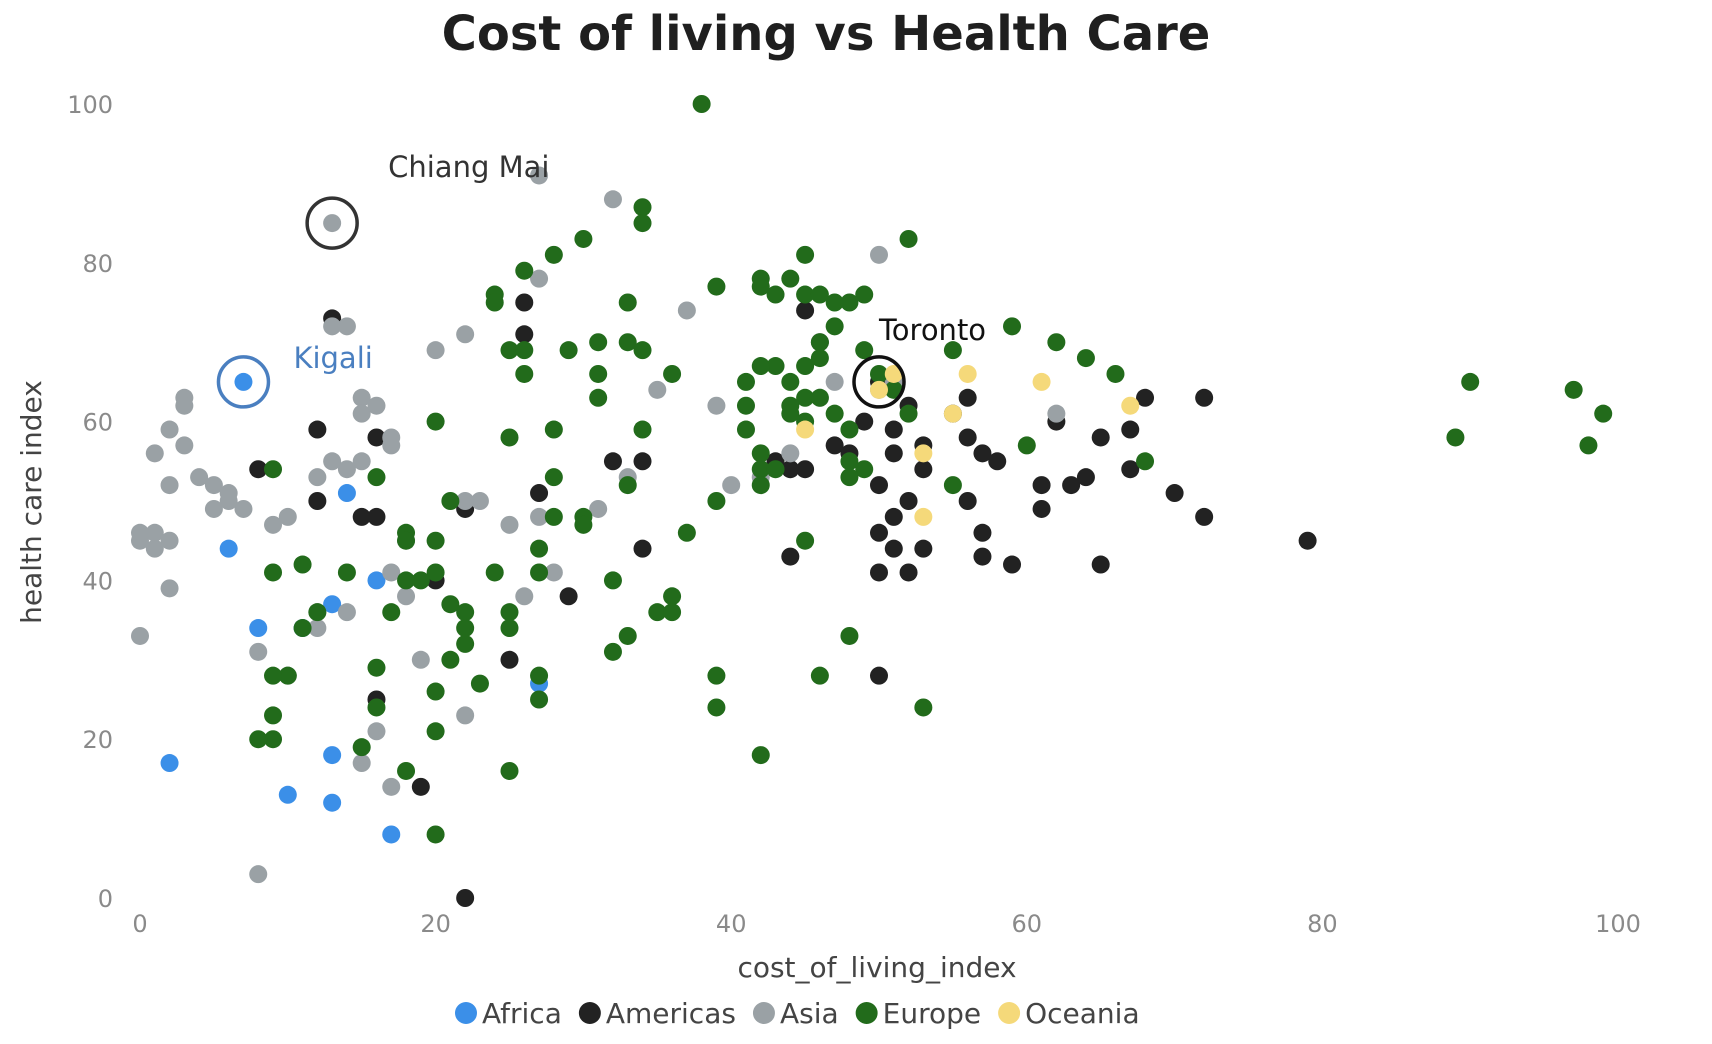 This screenshot has height=1044, width=1712. Describe the element at coordinates (731, 924) in the screenshot. I see `x-tick-label: 40` at that location.